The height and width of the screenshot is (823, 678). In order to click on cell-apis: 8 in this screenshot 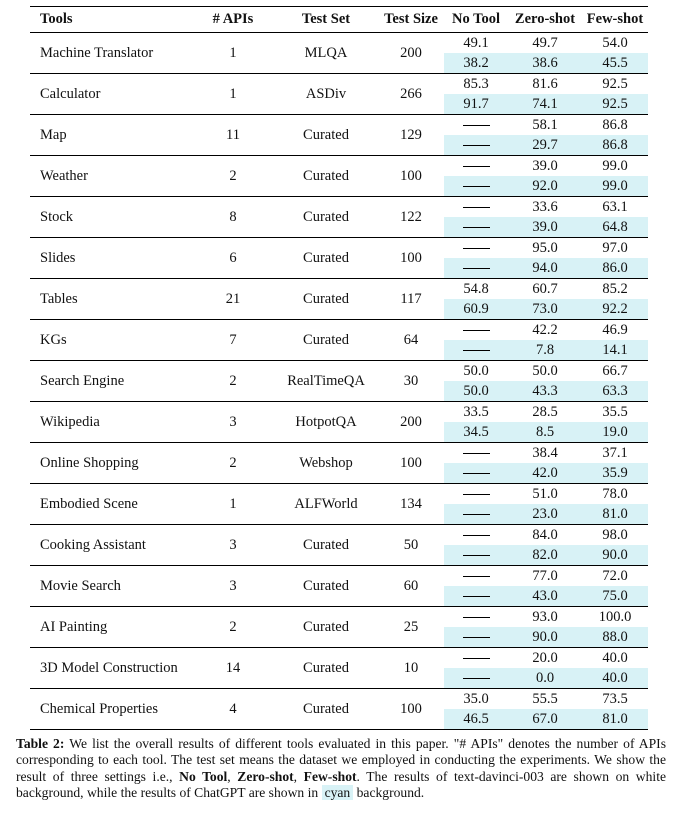, I will do `click(233, 217)`.